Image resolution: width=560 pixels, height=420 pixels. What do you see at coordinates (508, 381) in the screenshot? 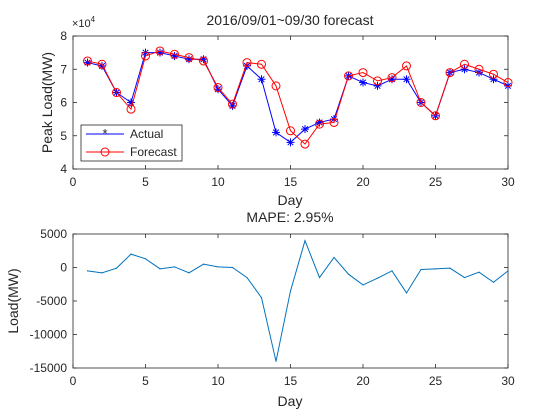
I see `error-x-tick-label: 30` at bounding box center [508, 381].